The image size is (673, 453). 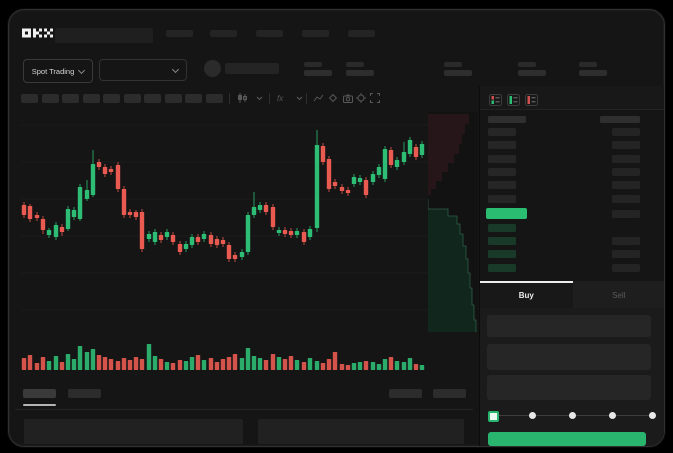 I want to click on pair-name-placeholder, so click(x=252, y=68).